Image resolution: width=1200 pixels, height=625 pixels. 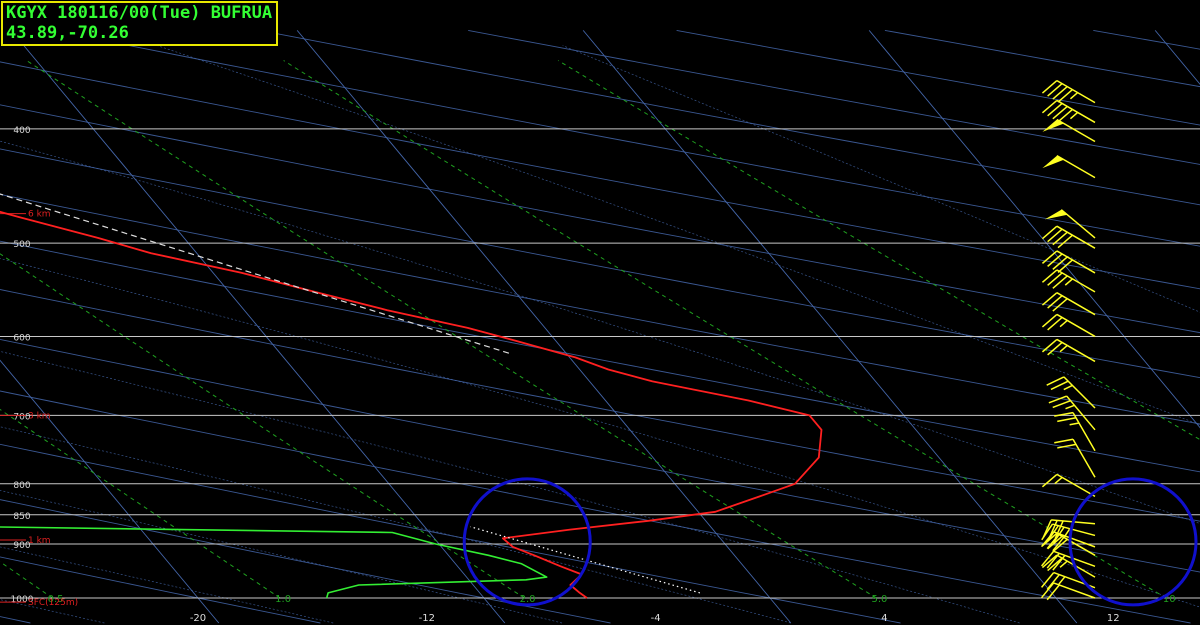 I want to click on parcel-trace-upper-line, so click(x=255, y=273).